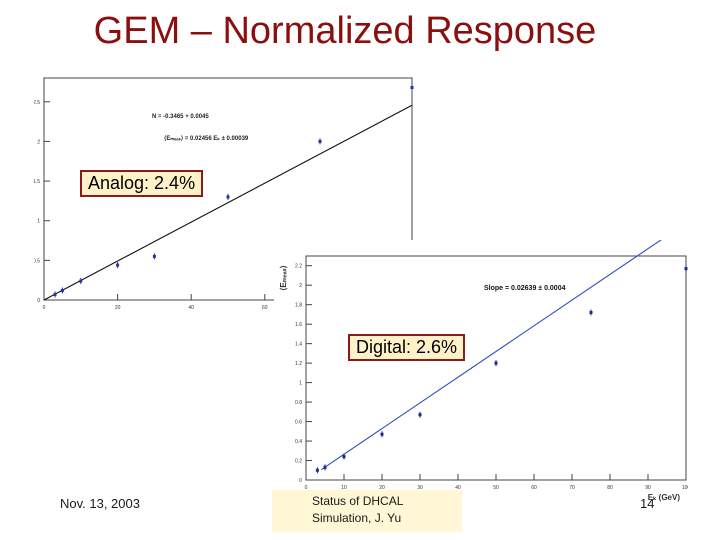  Describe the element at coordinates (142, 183) in the screenshot. I see `analog-resolution-callout: Analog: 2.4%` at that location.